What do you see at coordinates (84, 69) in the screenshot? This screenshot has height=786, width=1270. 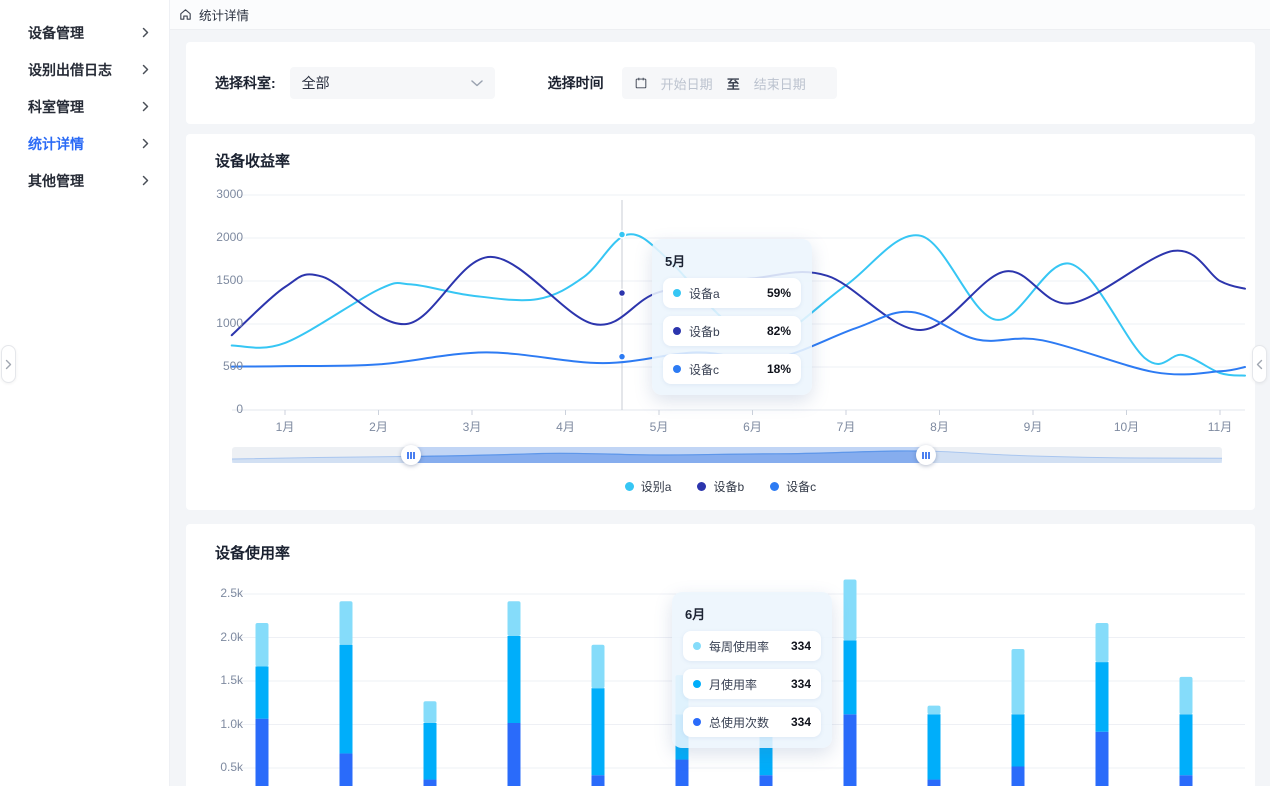 I see `sidebar-item-2: 设别出借日志` at bounding box center [84, 69].